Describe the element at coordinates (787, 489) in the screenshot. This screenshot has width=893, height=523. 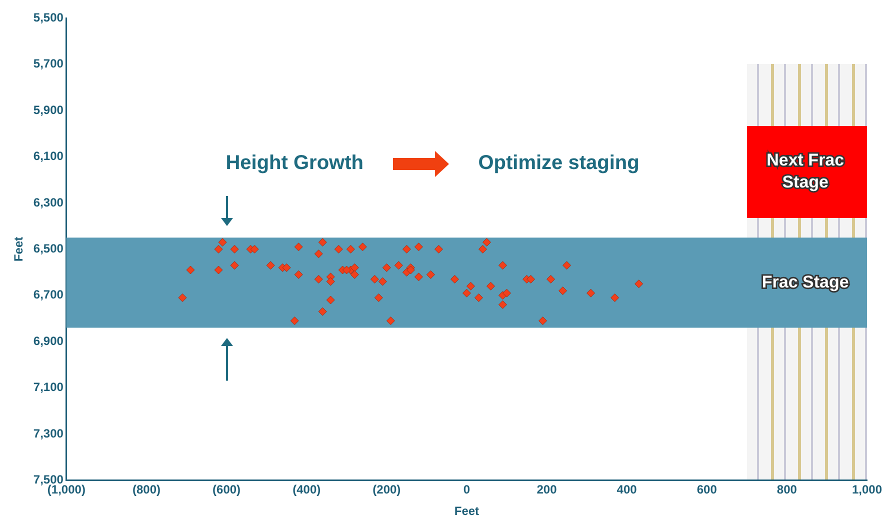
I see `x-tick-label: 800` at that location.